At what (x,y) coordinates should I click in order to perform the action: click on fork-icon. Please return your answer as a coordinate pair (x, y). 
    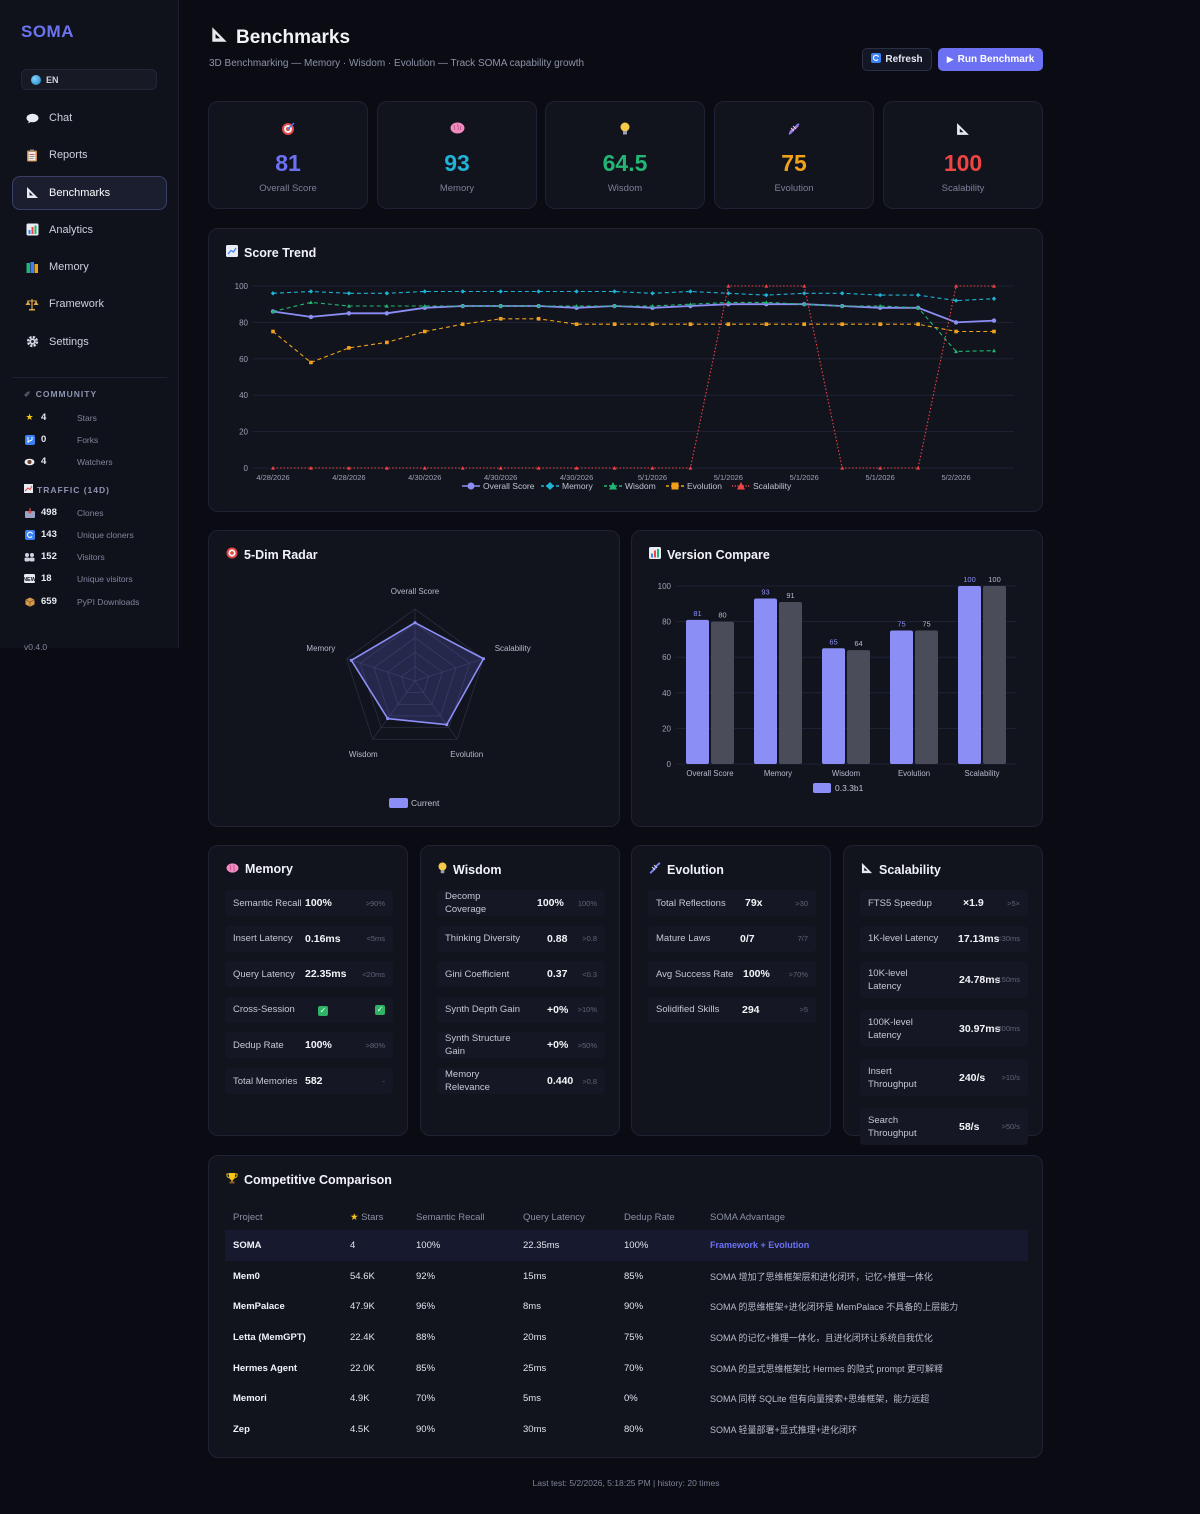
    Looking at the image, I should click on (29, 439).